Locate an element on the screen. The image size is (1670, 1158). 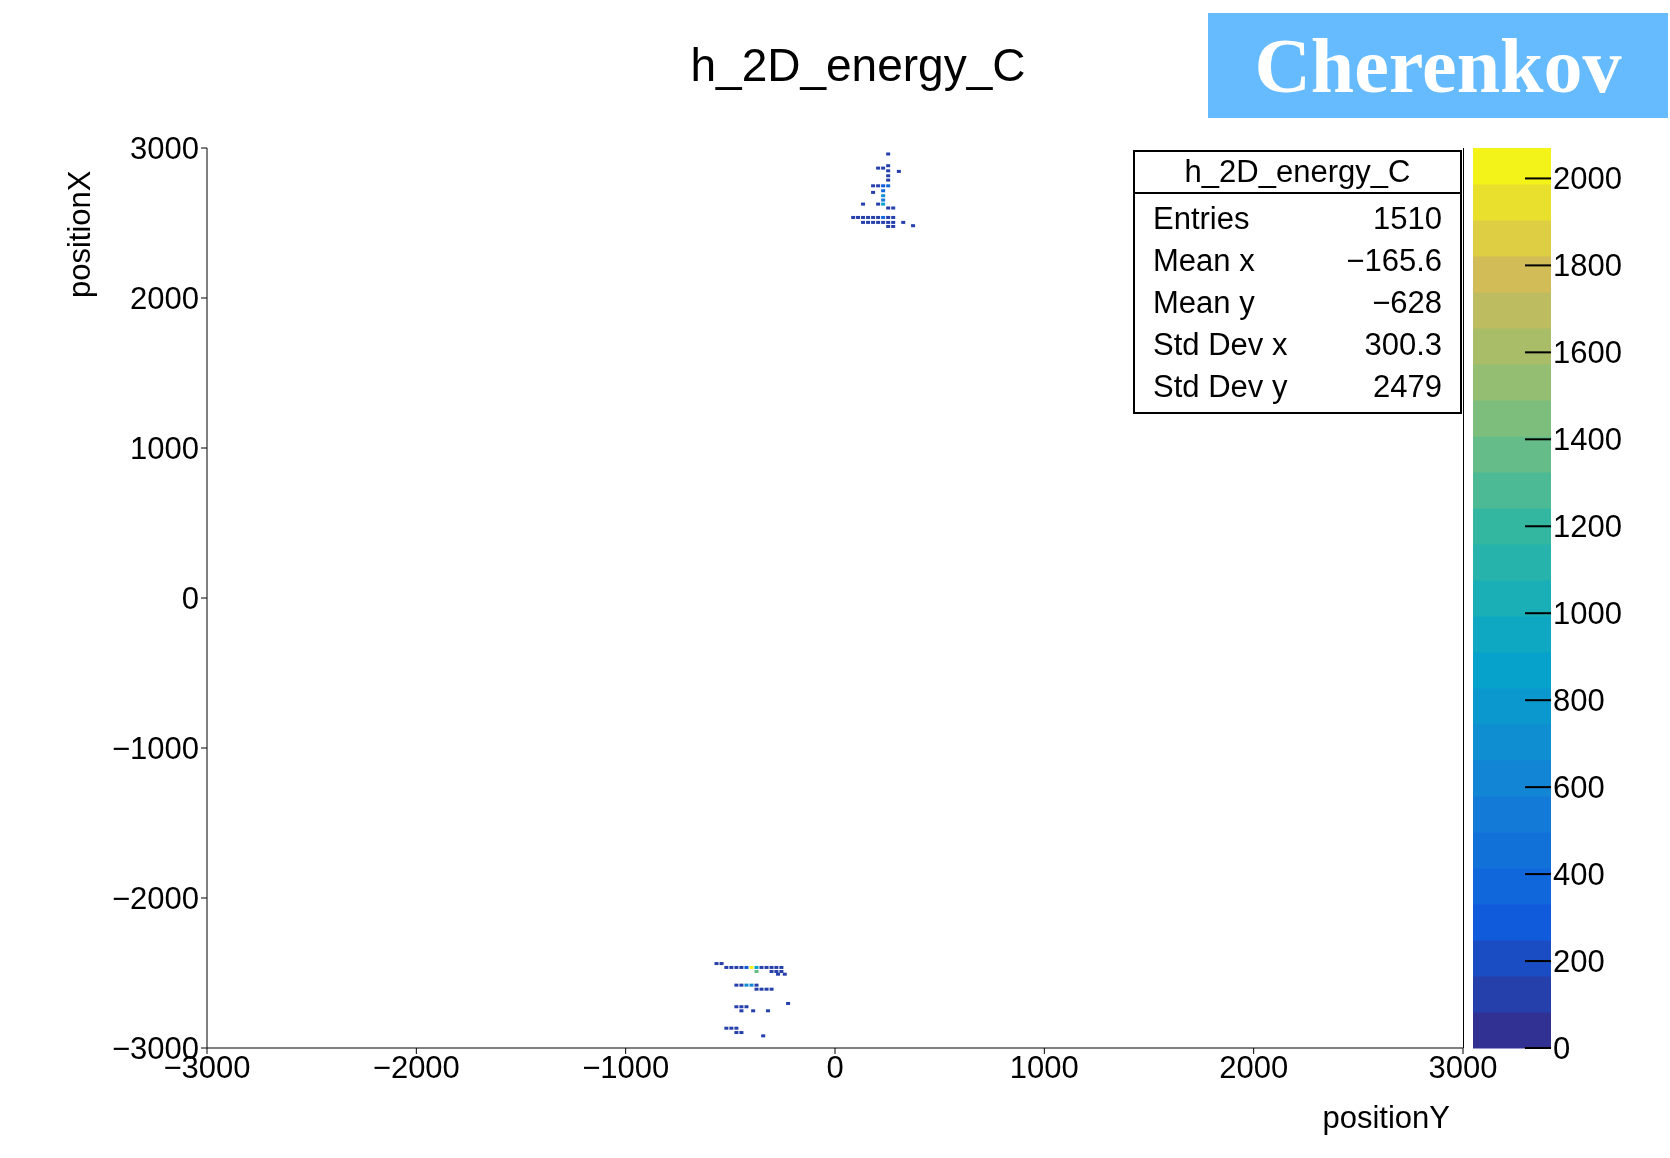
color-bar-label: 800 is located at coordinates (1579, 701).